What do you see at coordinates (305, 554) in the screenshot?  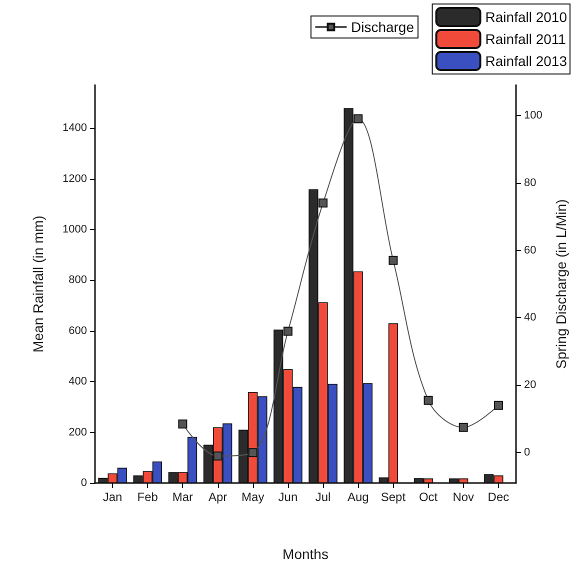 I see `x-axis-title: Months` at bounding box center [305, 554].